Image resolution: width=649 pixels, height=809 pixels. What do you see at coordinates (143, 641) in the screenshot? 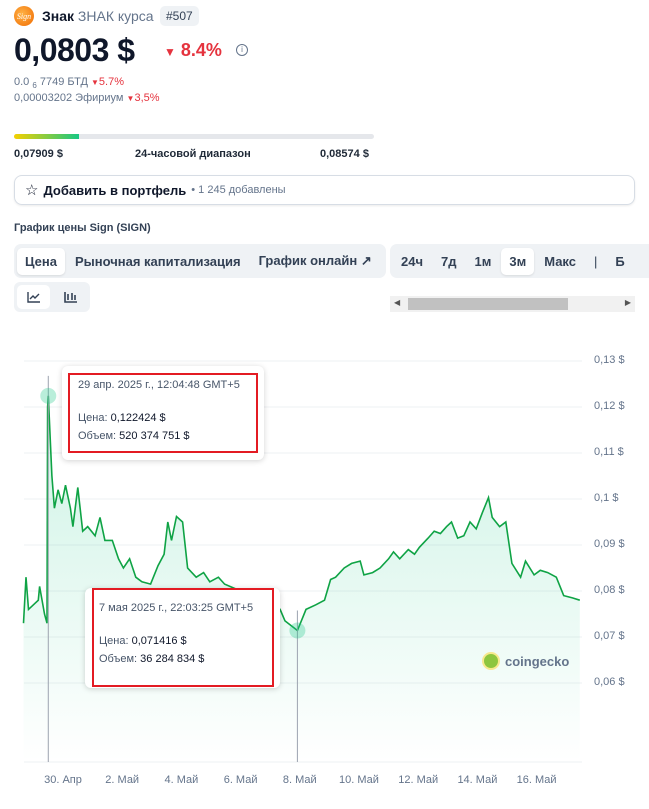
I see `tooltip-price: Цена: 0,071416 $` at bounding box center [143, 641].